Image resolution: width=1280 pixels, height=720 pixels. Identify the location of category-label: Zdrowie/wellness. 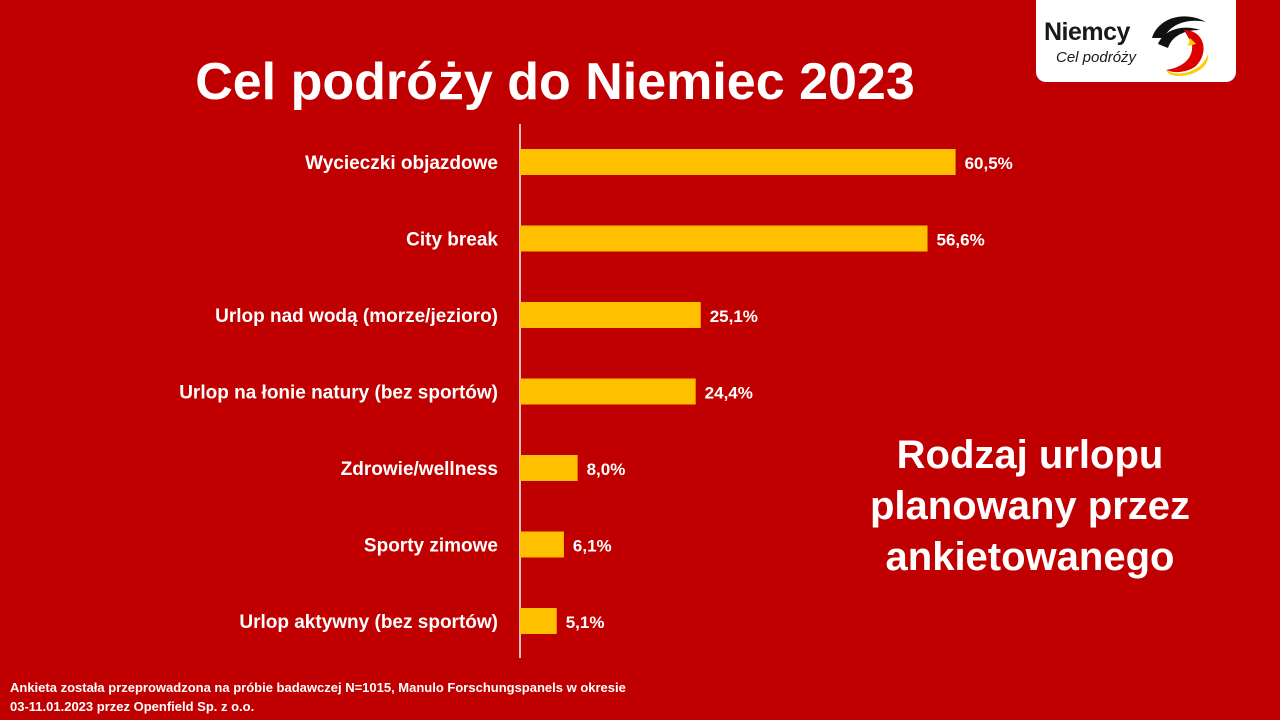
(419, 469).